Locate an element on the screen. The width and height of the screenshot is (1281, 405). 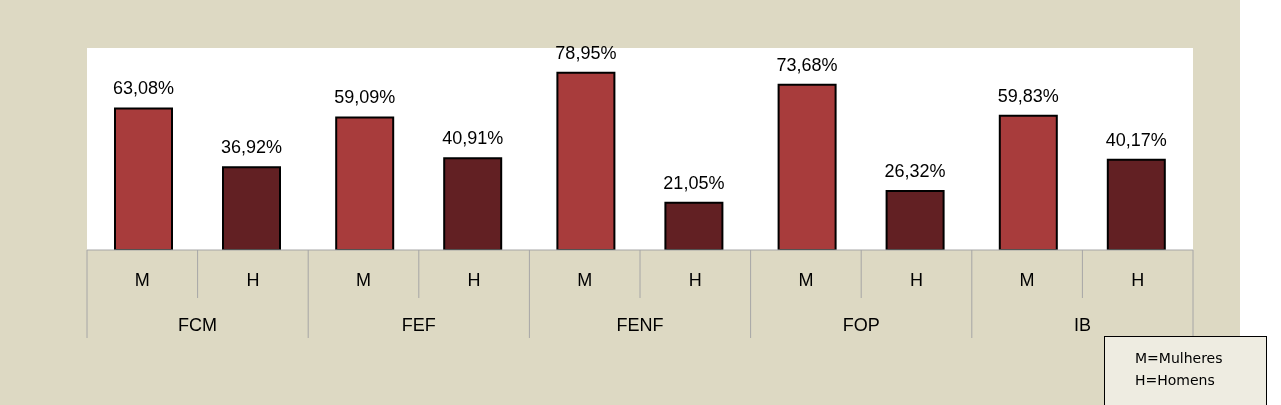
data-label: 40,91% is located at coordinates (473, 138).